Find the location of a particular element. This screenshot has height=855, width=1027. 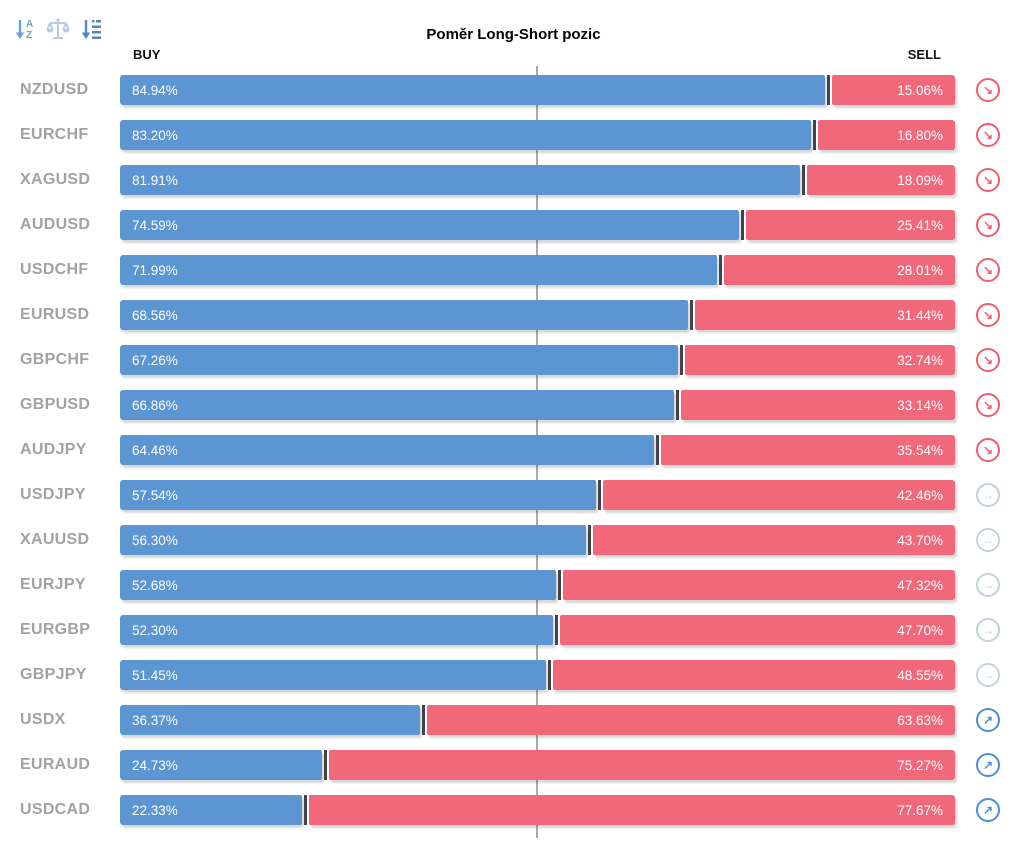

buy-bar: 64.46% is located at coordinates (387, 450).